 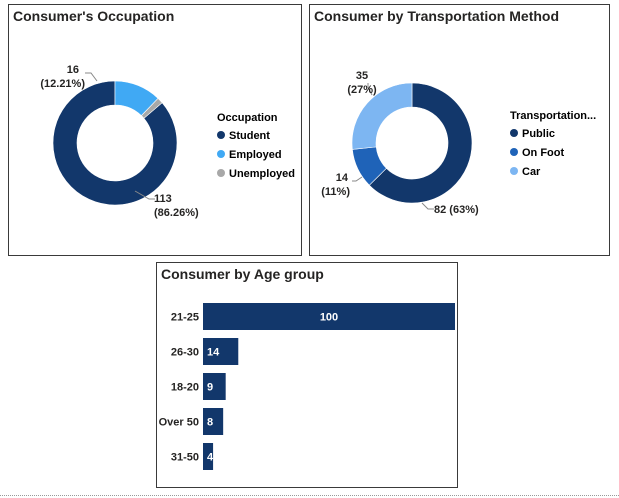 I want to click on occupation-label-student-value: 113, so click(x=163, y=199).